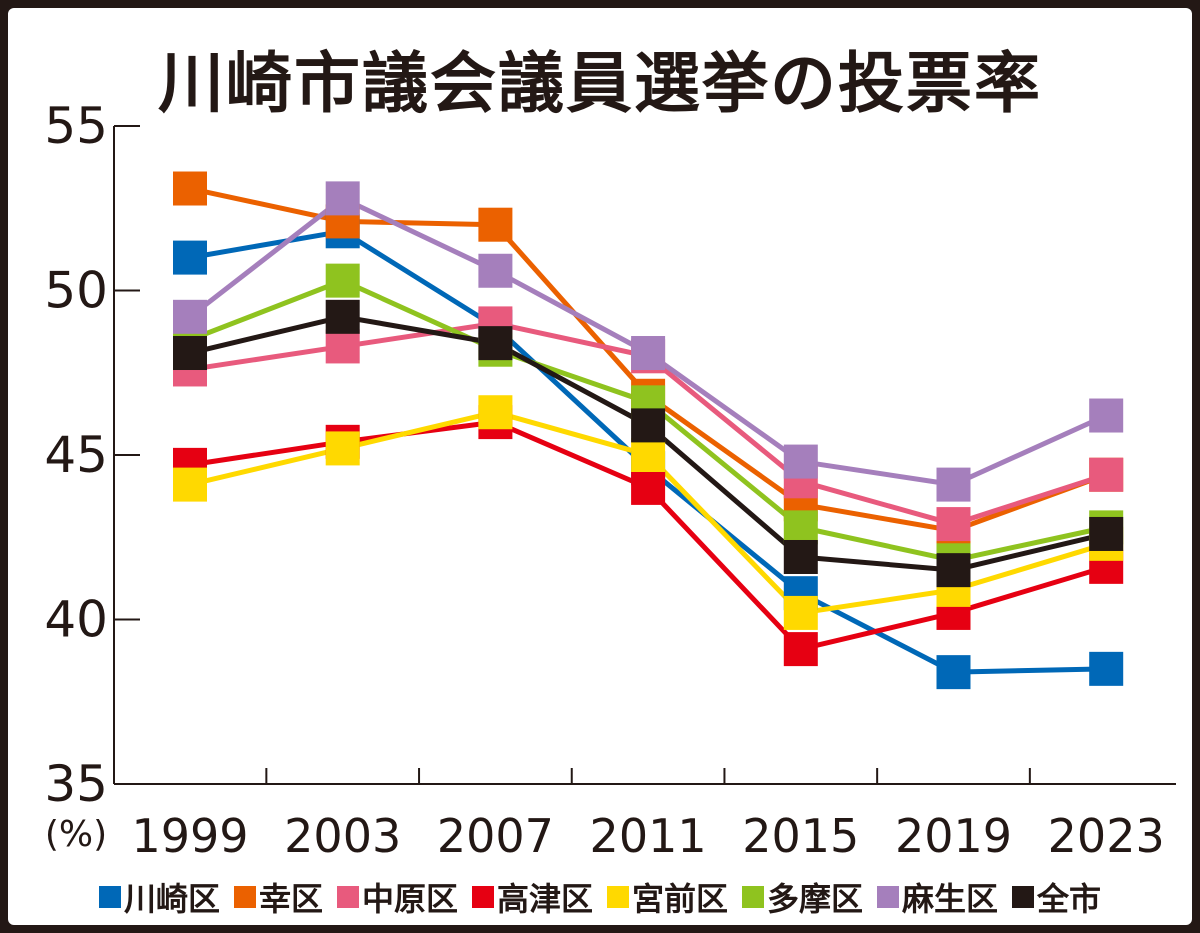 This screenshot has width=1200, height=933. What do you see at coordinates (189, 836) in the screenshot?
I see `x-tick-label: 1999` at bounding box center [189, 836].